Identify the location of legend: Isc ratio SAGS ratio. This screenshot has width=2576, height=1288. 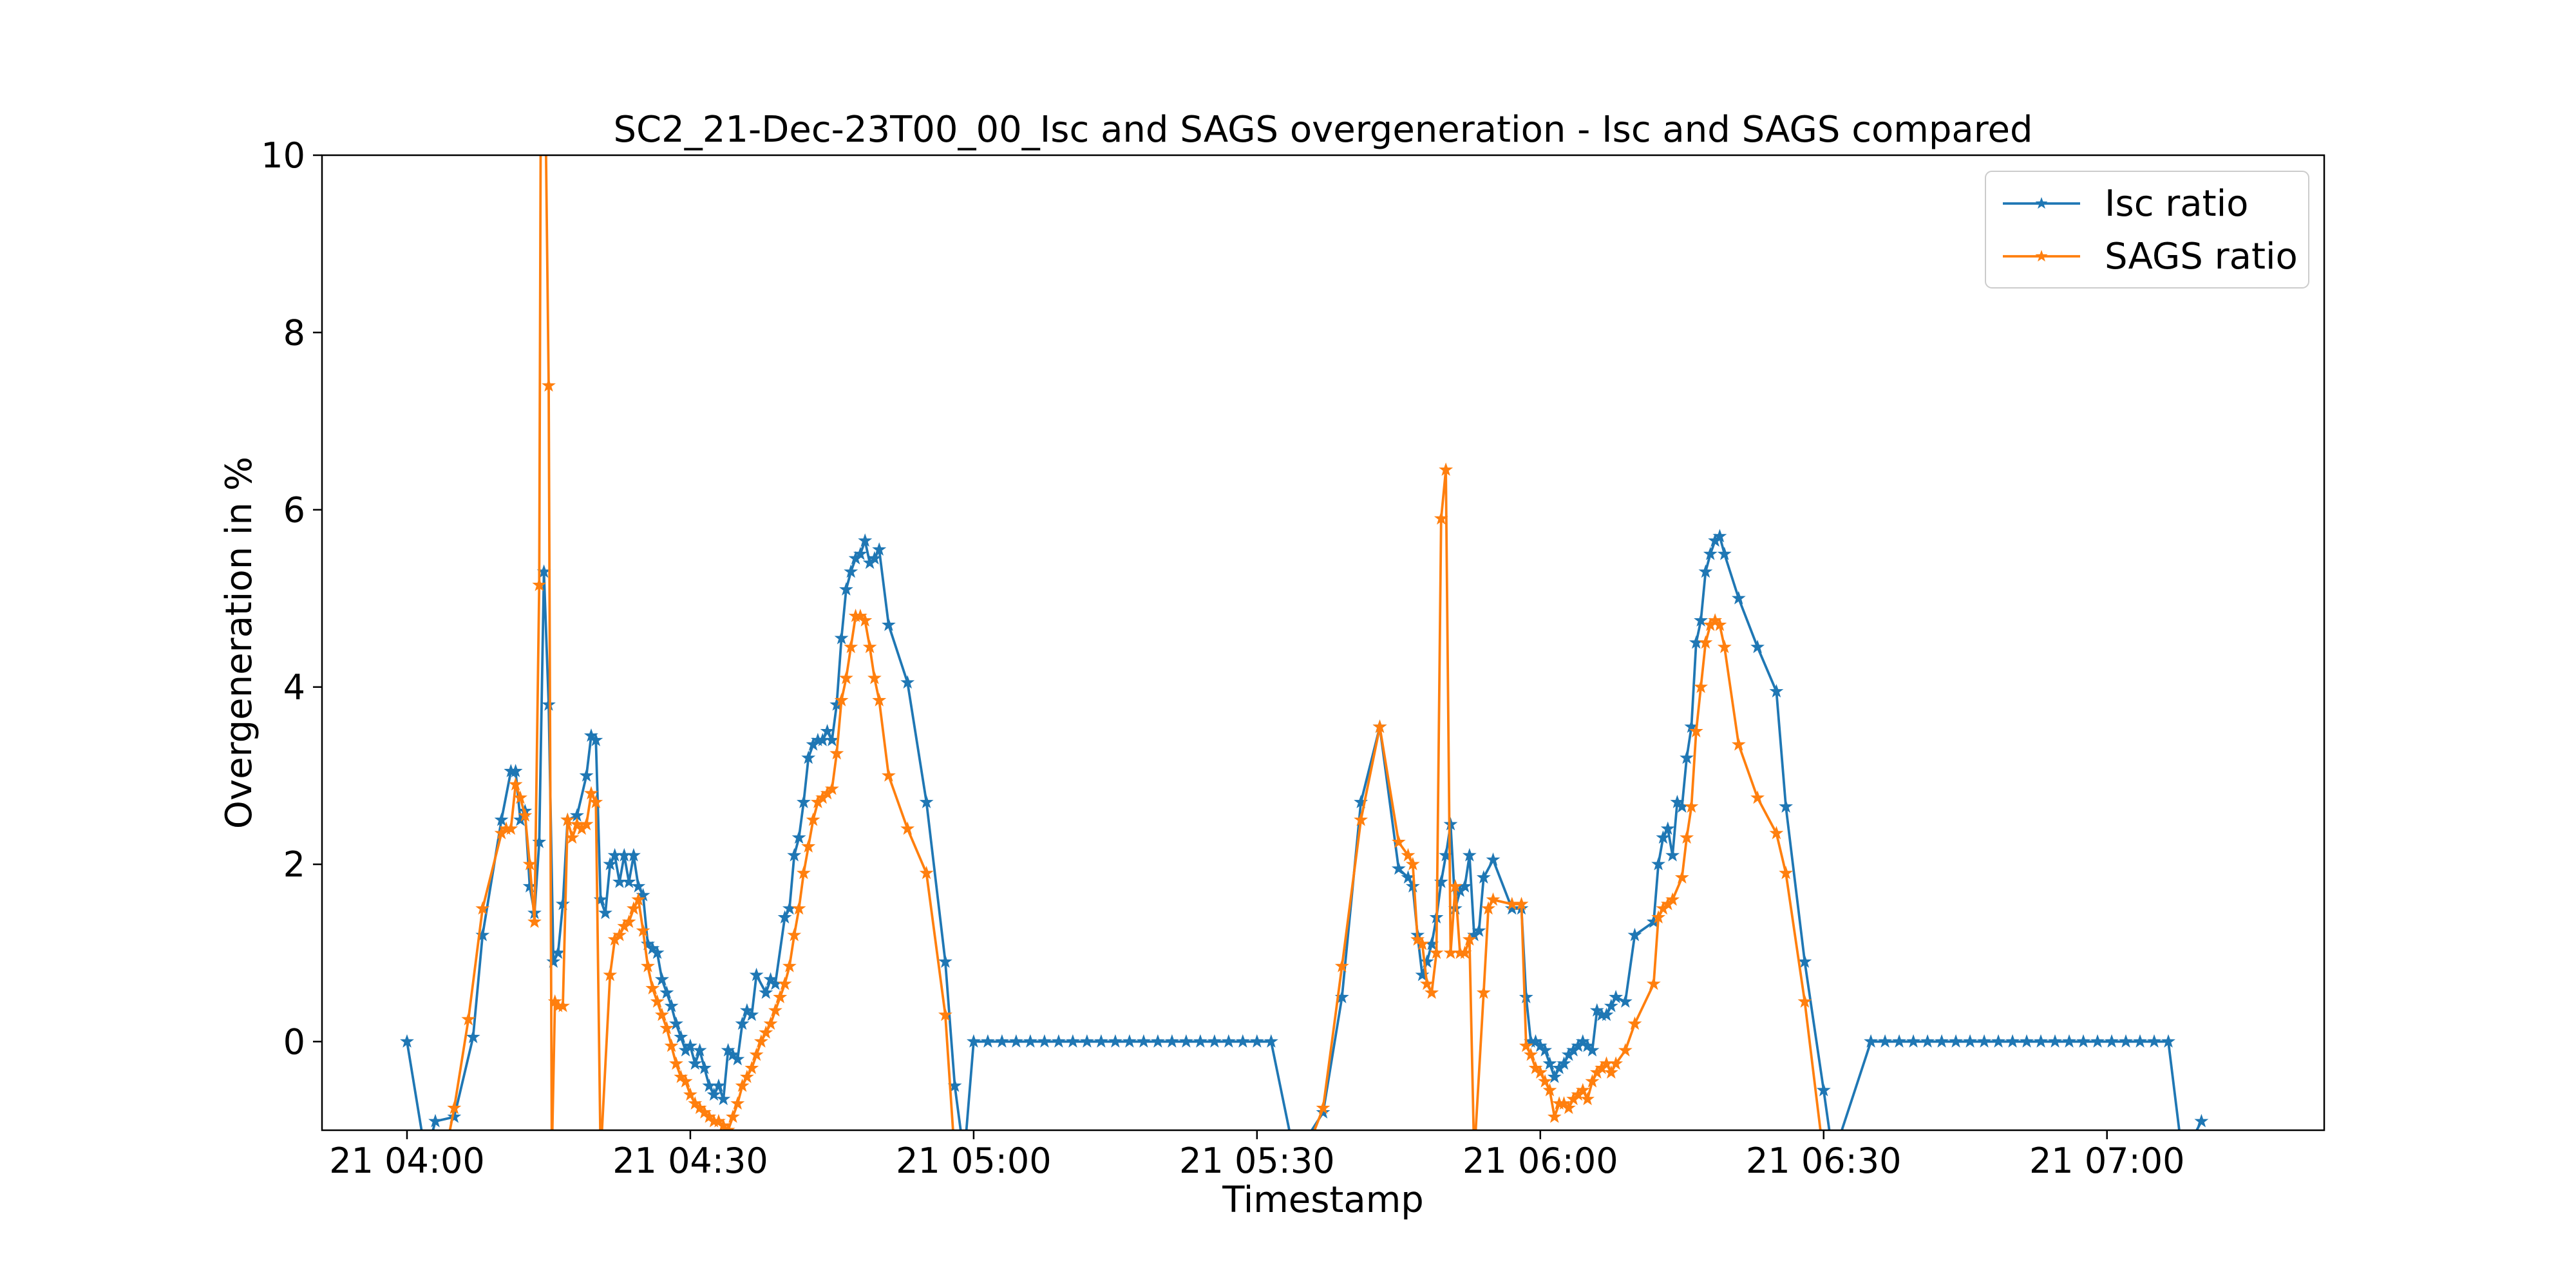
(2147, 230).